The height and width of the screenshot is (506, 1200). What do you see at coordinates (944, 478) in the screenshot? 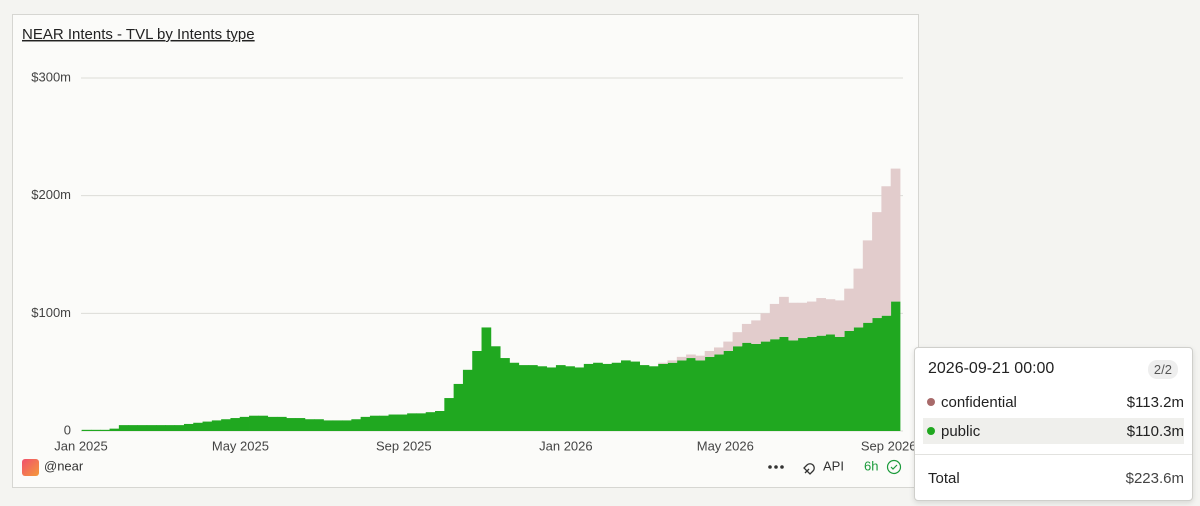
I see `tooltip-total-label: Total` at bounding box center [944, 478].